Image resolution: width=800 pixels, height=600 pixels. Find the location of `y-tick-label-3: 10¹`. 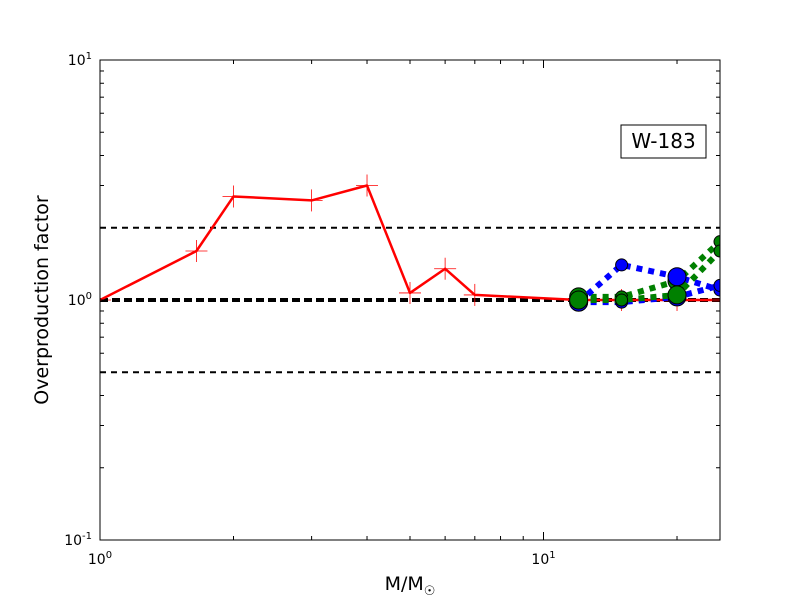

y-tick-label-3: 10¹ is located at coordinates (80, 60).